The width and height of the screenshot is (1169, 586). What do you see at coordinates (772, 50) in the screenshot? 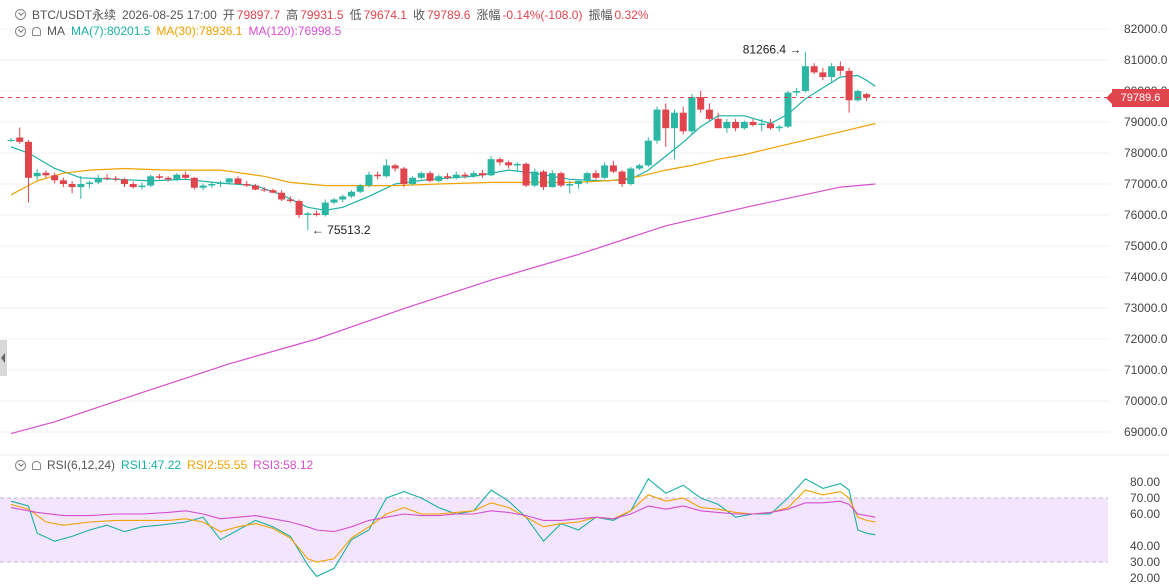
I see `high-annotation: 81266.4 →` at bounding box center [772, 50].